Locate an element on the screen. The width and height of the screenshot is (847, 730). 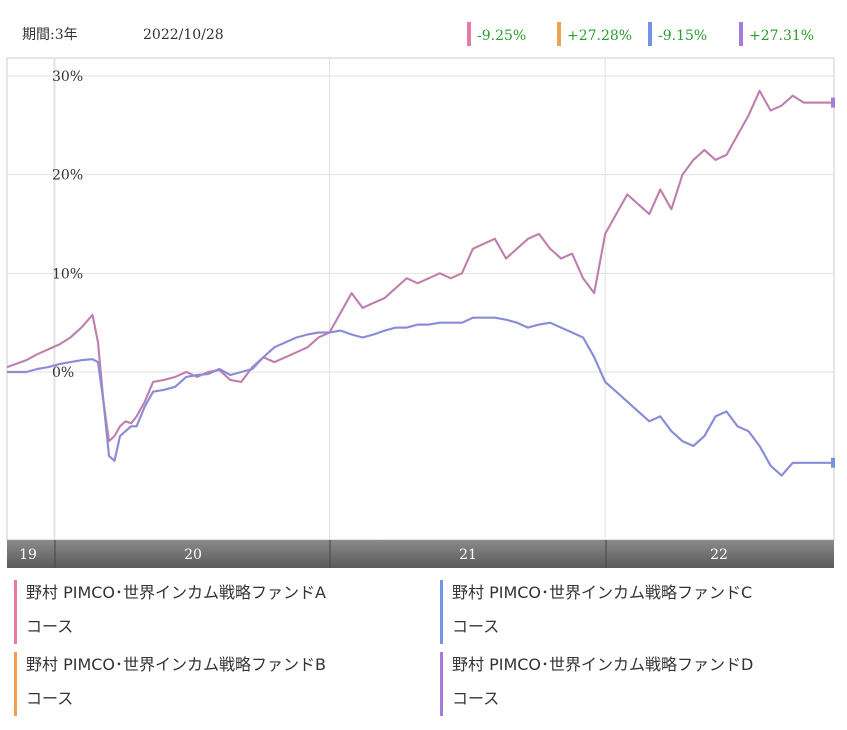
return-marker-a is located at coordinates (469, 34).